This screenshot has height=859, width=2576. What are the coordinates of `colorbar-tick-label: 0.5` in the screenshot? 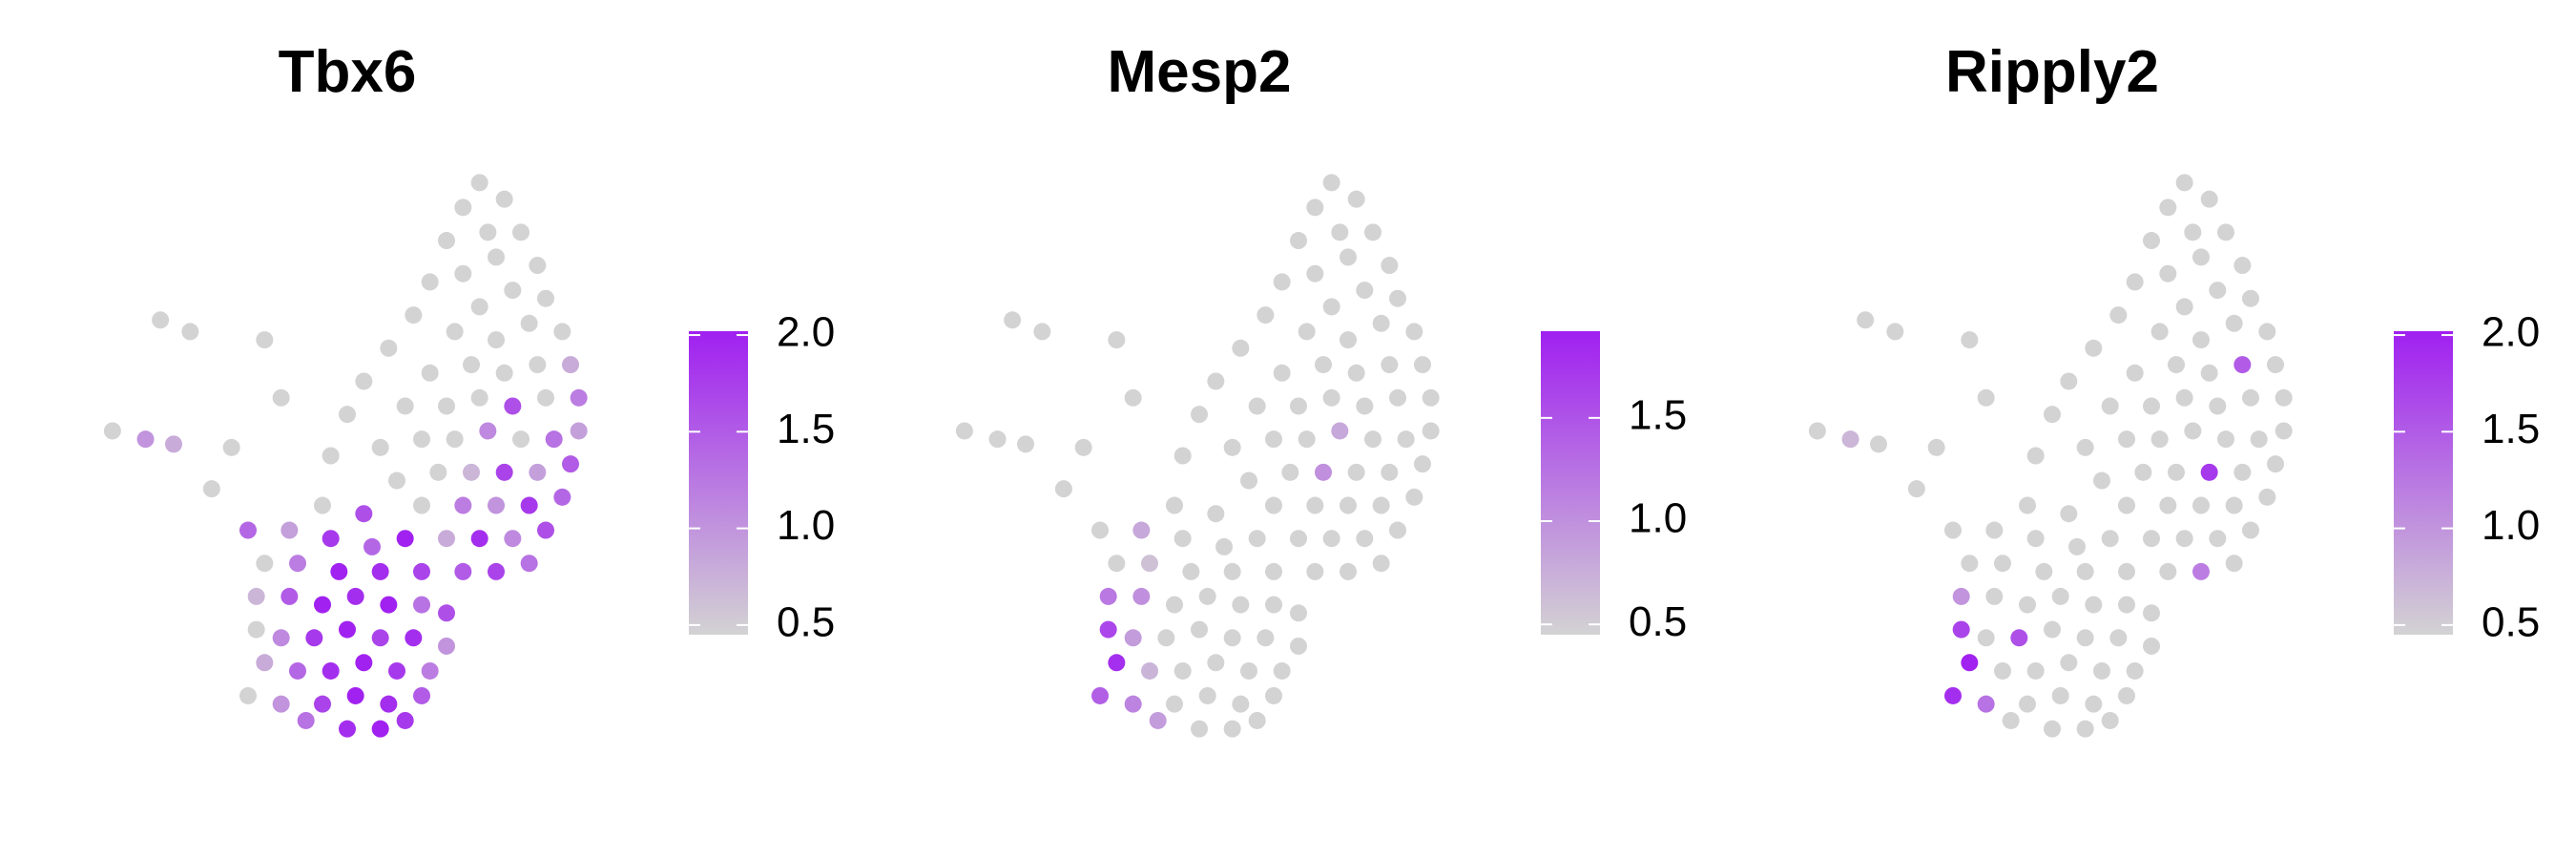 It's located at (1658, 621).